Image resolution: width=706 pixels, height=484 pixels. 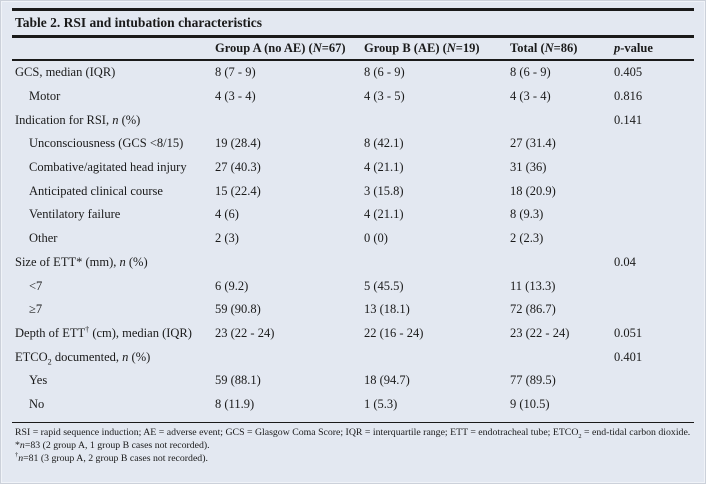 What do you see at coordinates (533, 143) in the screenshot?
I see `cell-total: 27 (31.4)` at bounding box center [533, 143].